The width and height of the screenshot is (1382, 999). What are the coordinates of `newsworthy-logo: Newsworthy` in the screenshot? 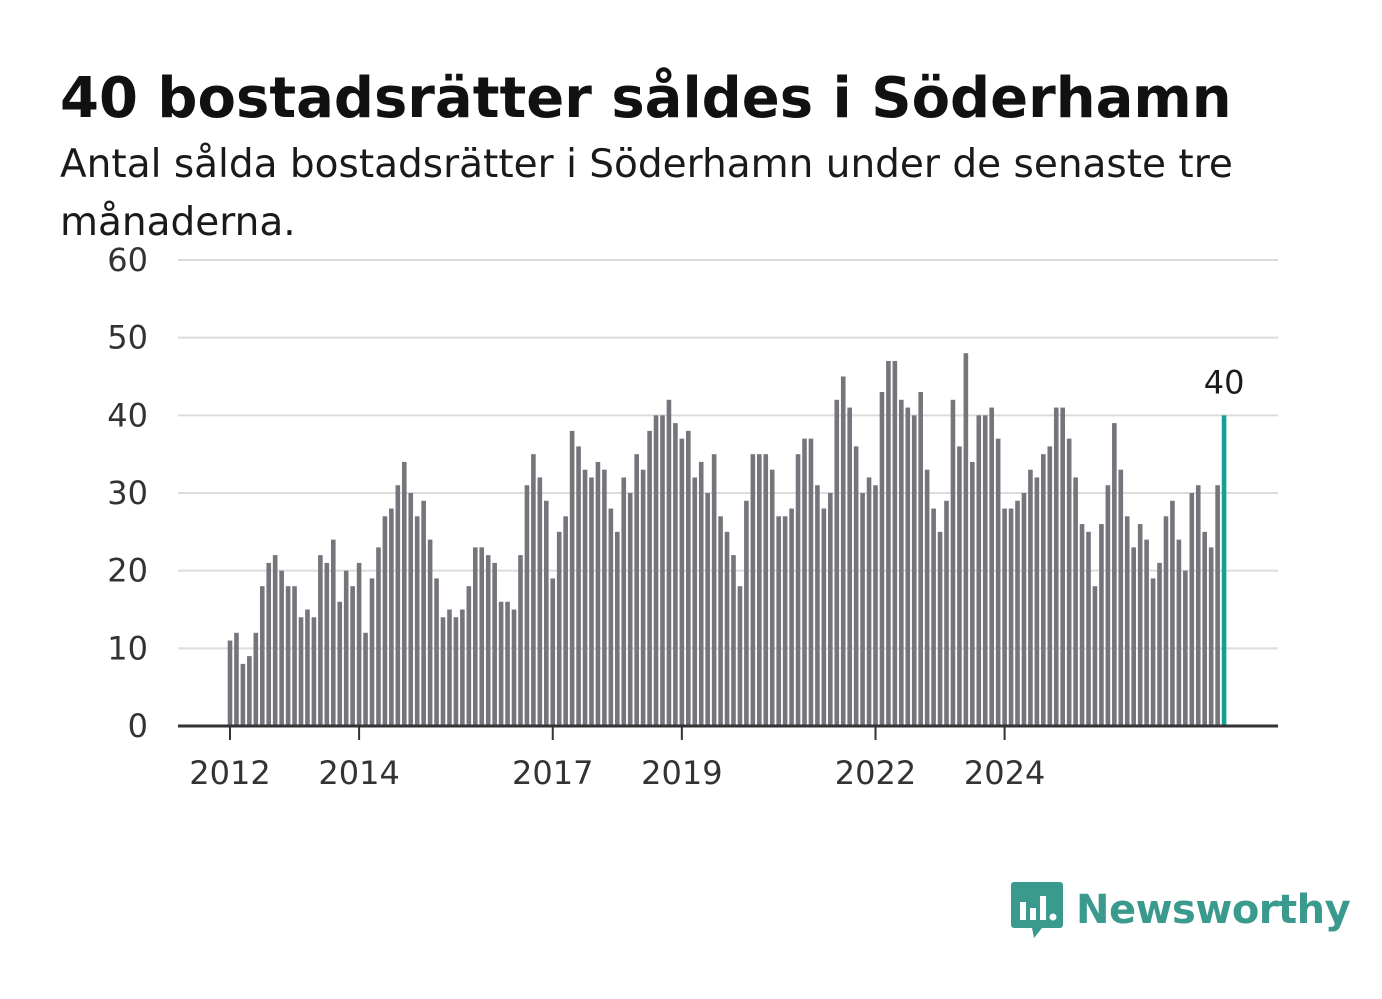 It's located at (1180, 910).